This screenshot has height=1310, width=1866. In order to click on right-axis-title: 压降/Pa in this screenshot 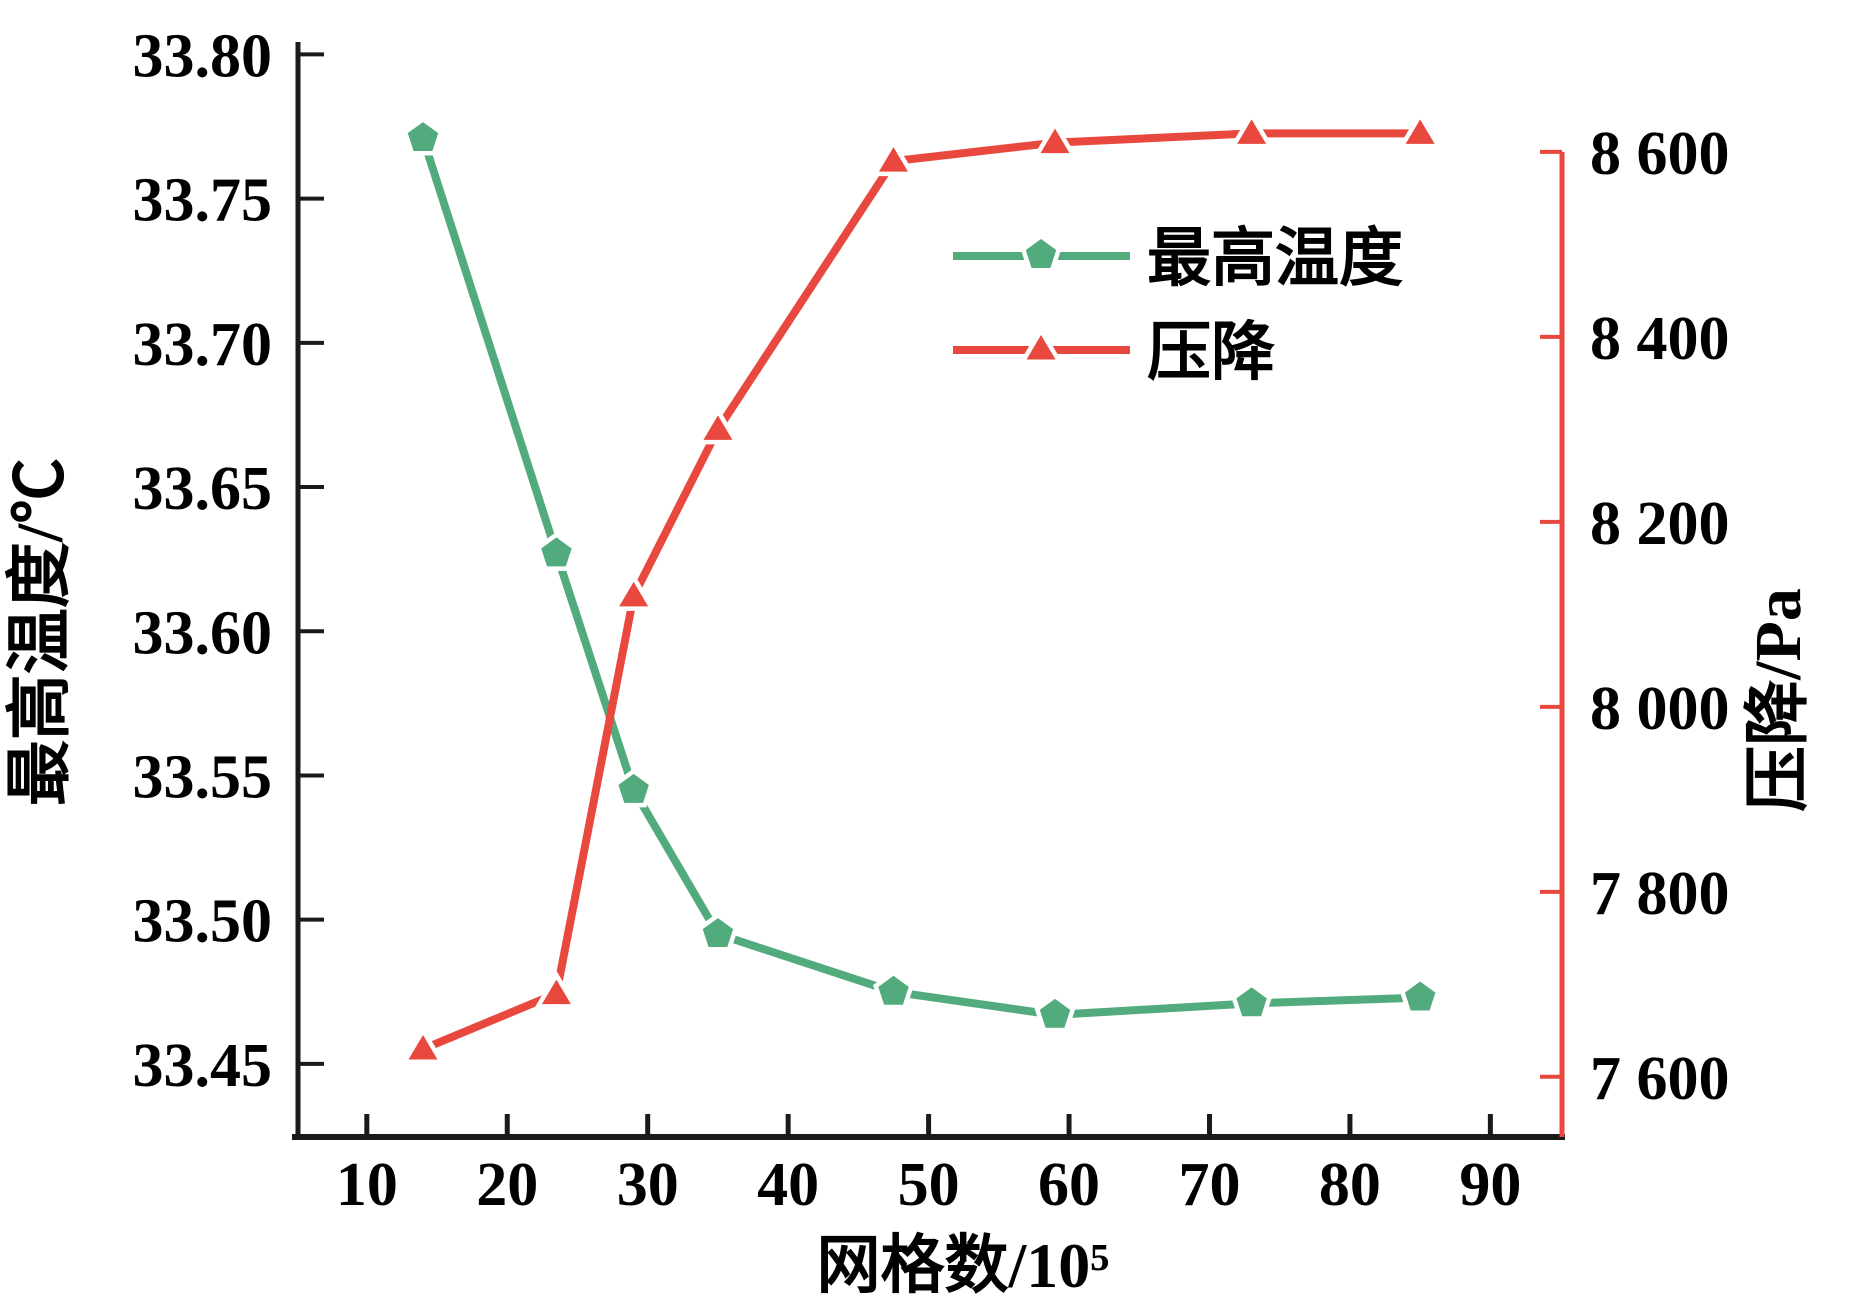, I will do `click(1778, 700)`.